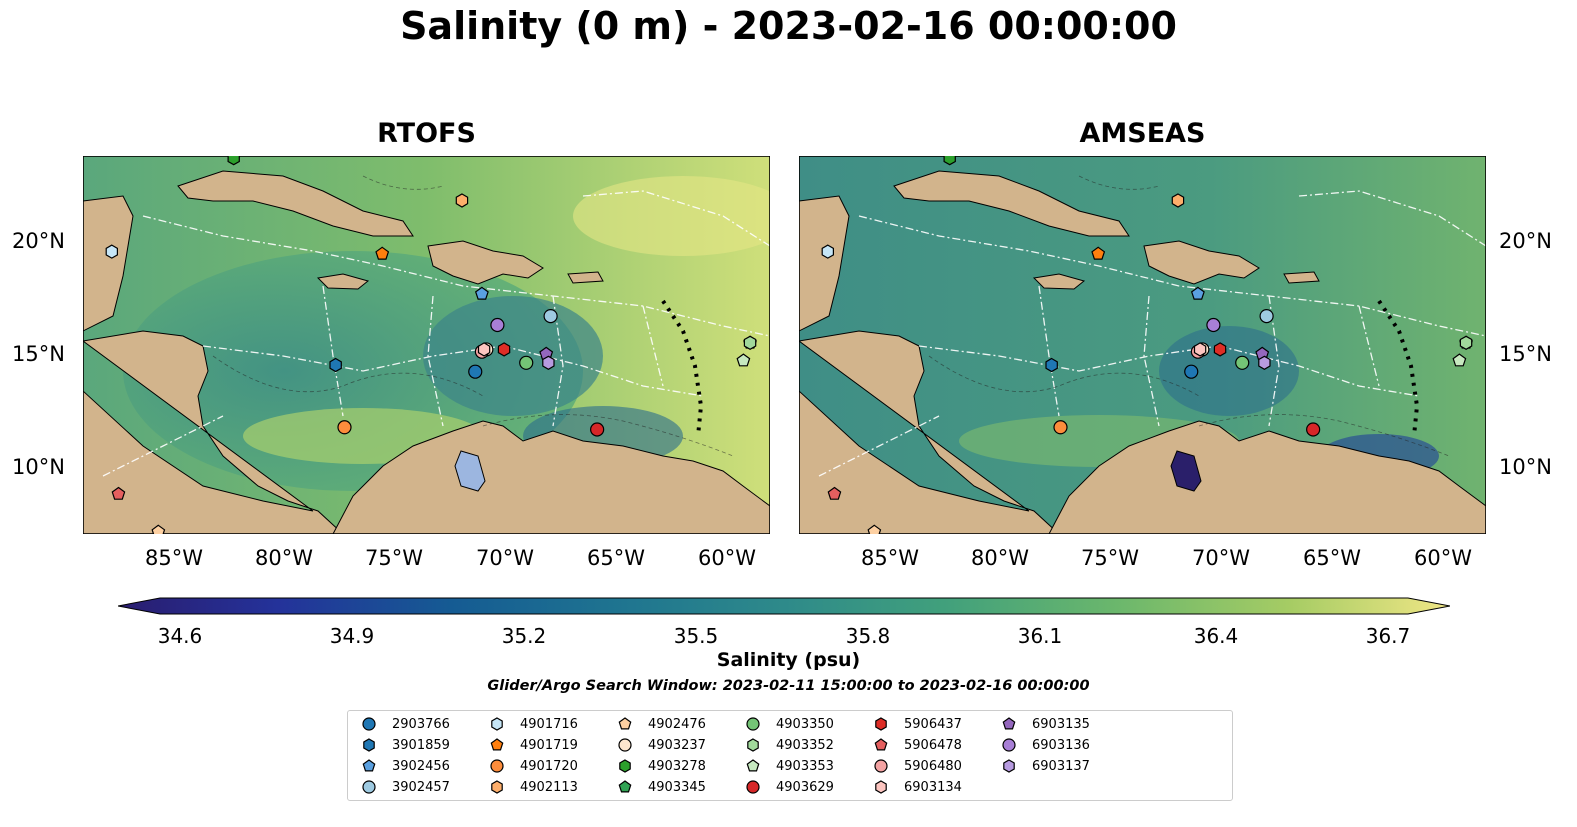  Describe the element at coordinates (933, 787) in the screenshot. I see `legend-label: 6903134` at that location.